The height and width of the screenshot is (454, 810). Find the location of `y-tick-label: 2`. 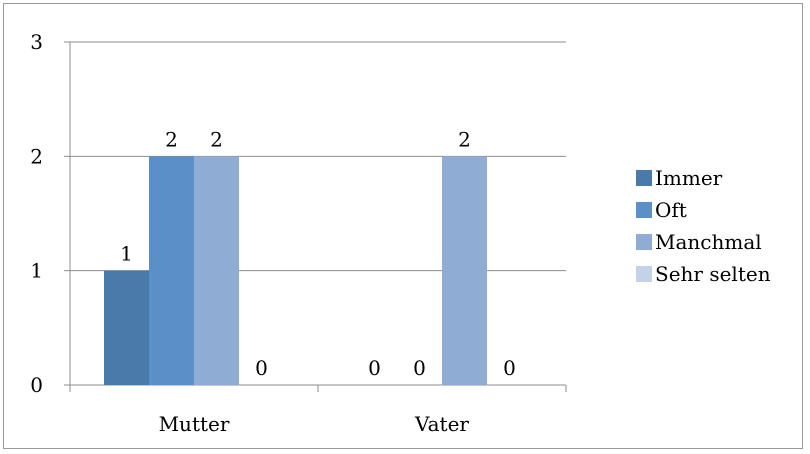

y-tick-label: 2 is located at coordinates (36, 156).